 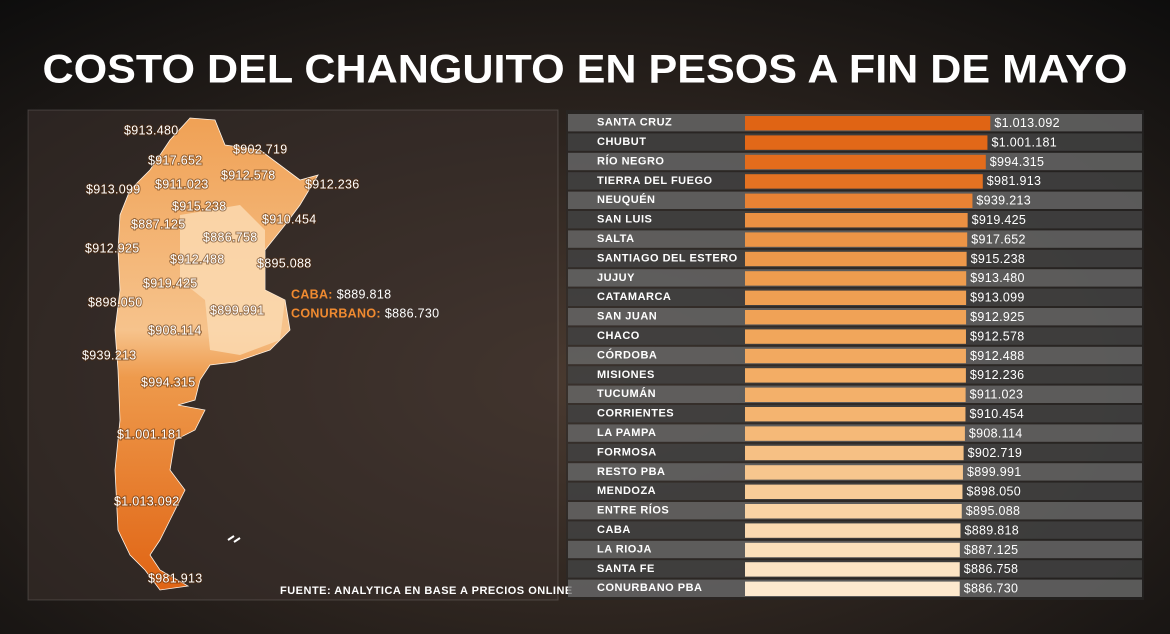 I want to click on value-label: $913.099, so click(x=997, y=298).